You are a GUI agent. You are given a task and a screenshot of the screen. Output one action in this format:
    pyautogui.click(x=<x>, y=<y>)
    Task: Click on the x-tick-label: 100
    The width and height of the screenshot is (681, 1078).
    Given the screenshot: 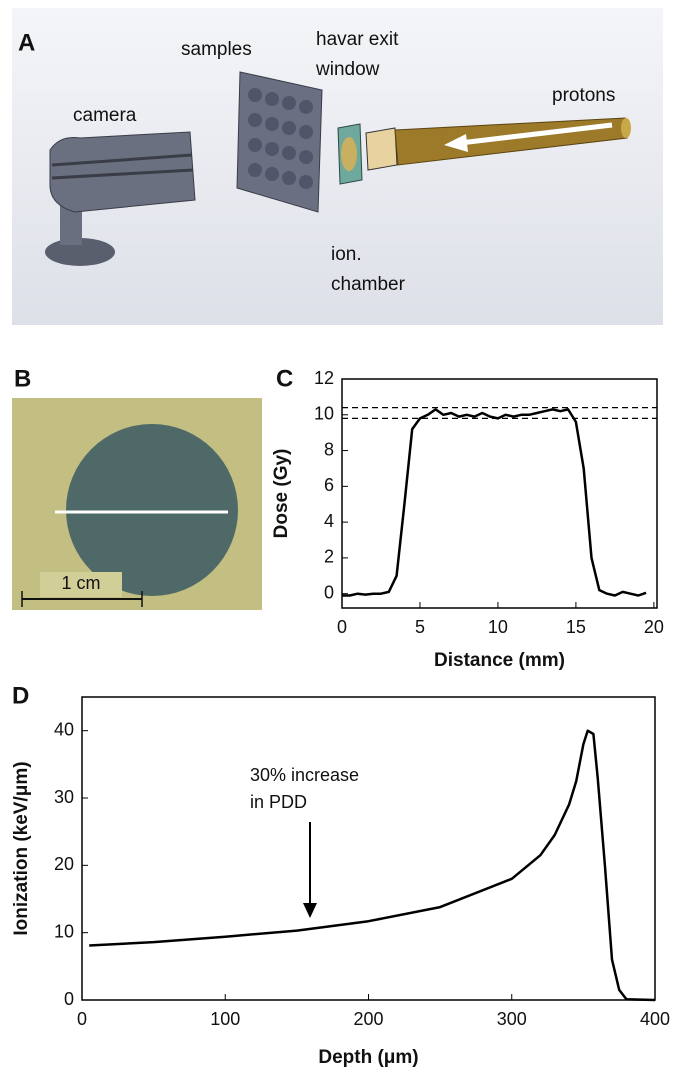 What is the action you would take?
    pyautogui.click(x=225, y=1019)
    